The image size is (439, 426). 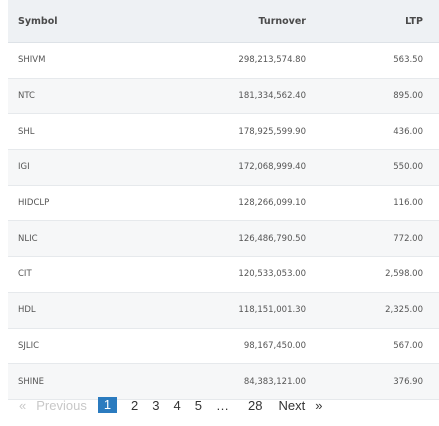 I want to click on next-arrow-icon: », so click(x=319, y=405).